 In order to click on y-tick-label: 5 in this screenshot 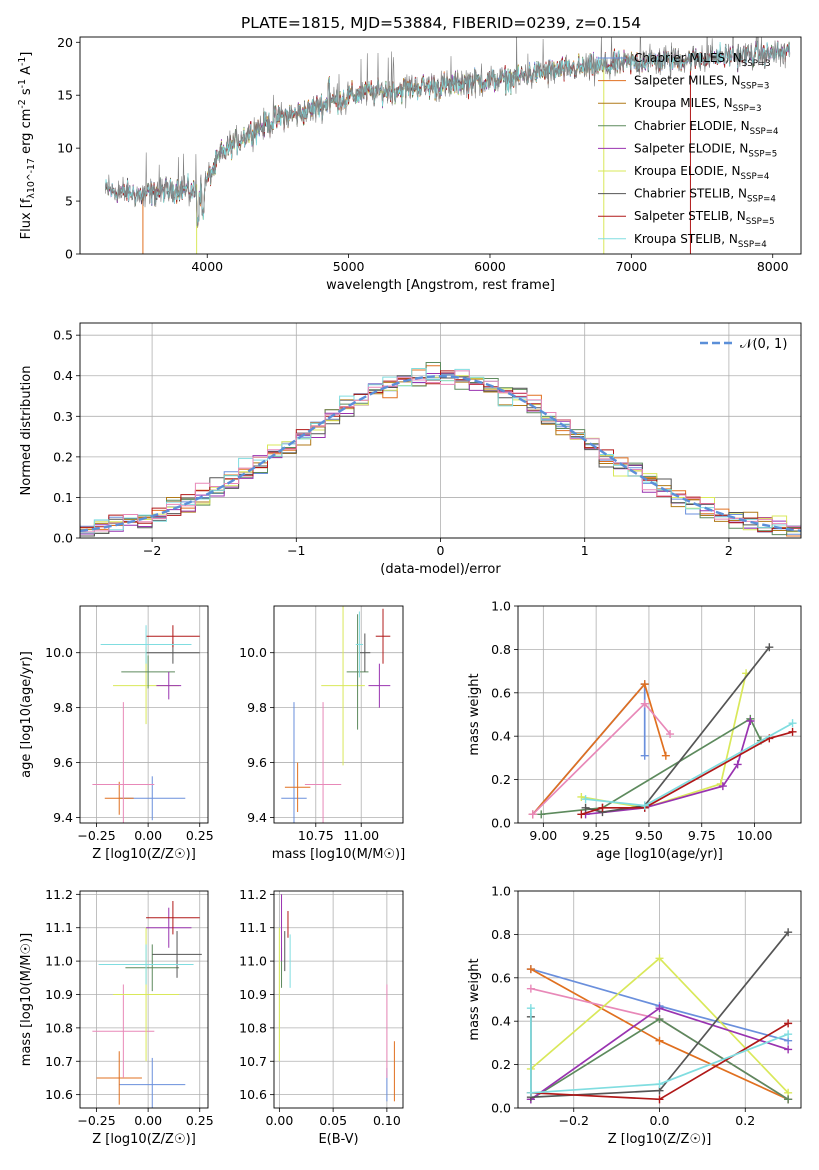, I will do `click(69, 201)`.